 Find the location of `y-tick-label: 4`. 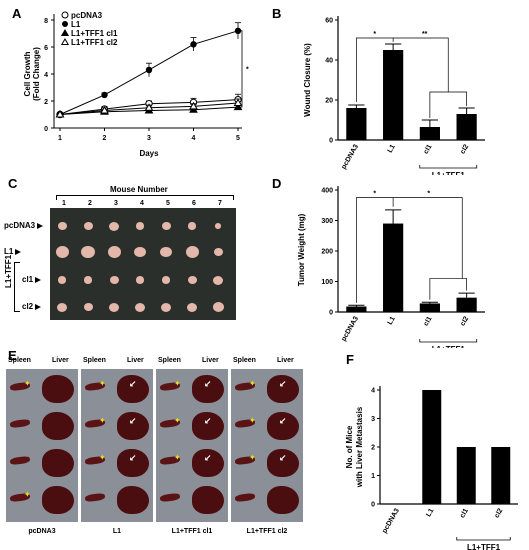

y-tick-label: 4 is located at coordinates (373, 391).